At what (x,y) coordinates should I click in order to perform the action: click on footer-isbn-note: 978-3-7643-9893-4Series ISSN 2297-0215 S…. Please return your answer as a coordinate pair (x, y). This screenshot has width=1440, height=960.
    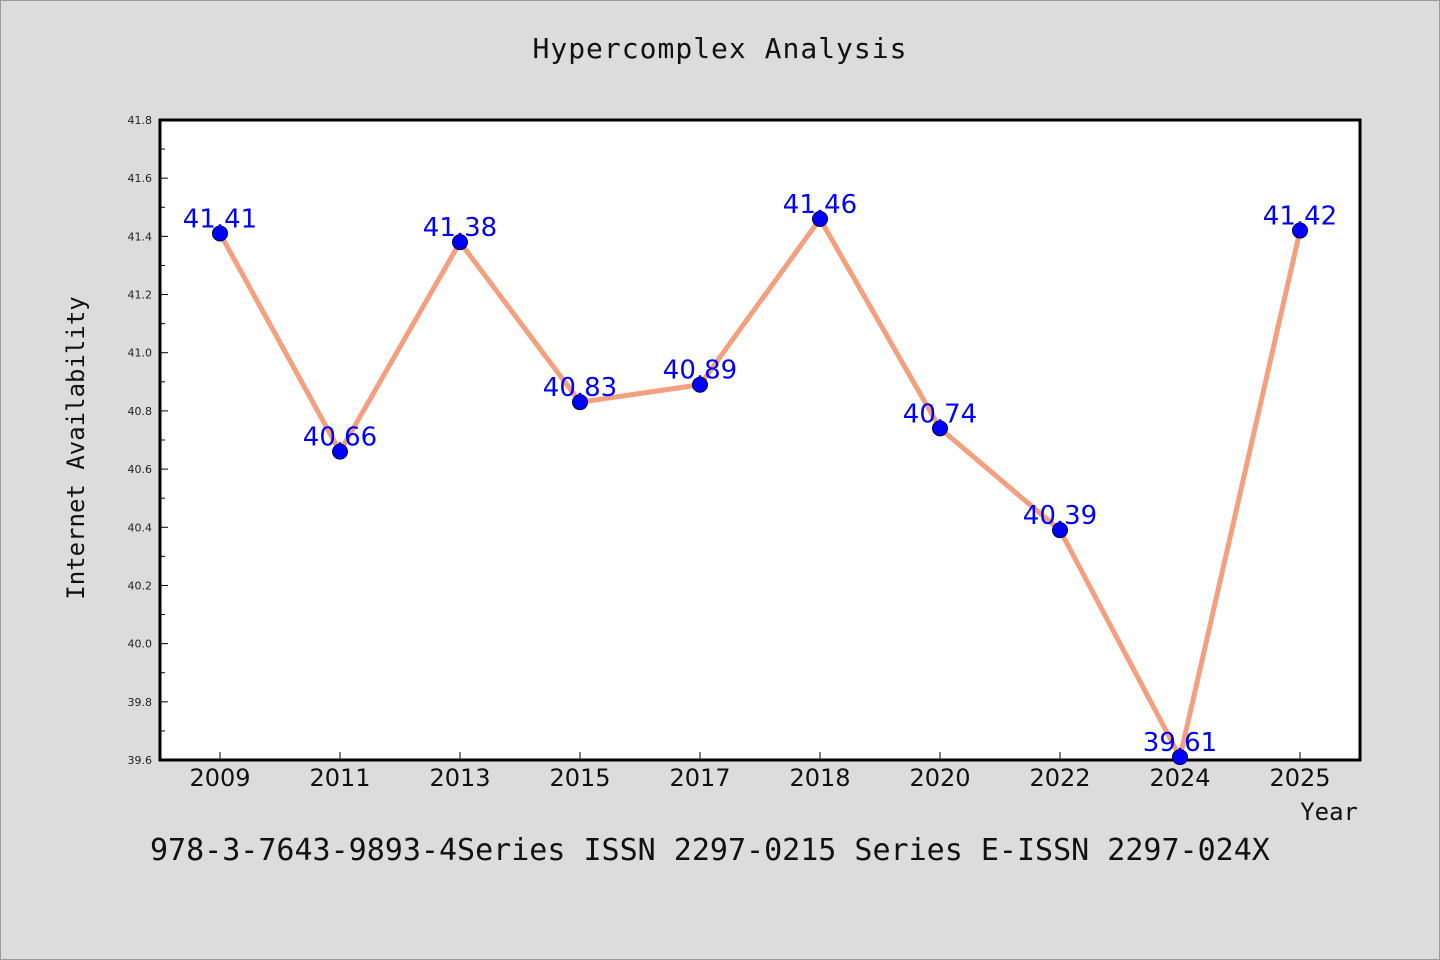
    Looking at the image, I should click on (710, 850).